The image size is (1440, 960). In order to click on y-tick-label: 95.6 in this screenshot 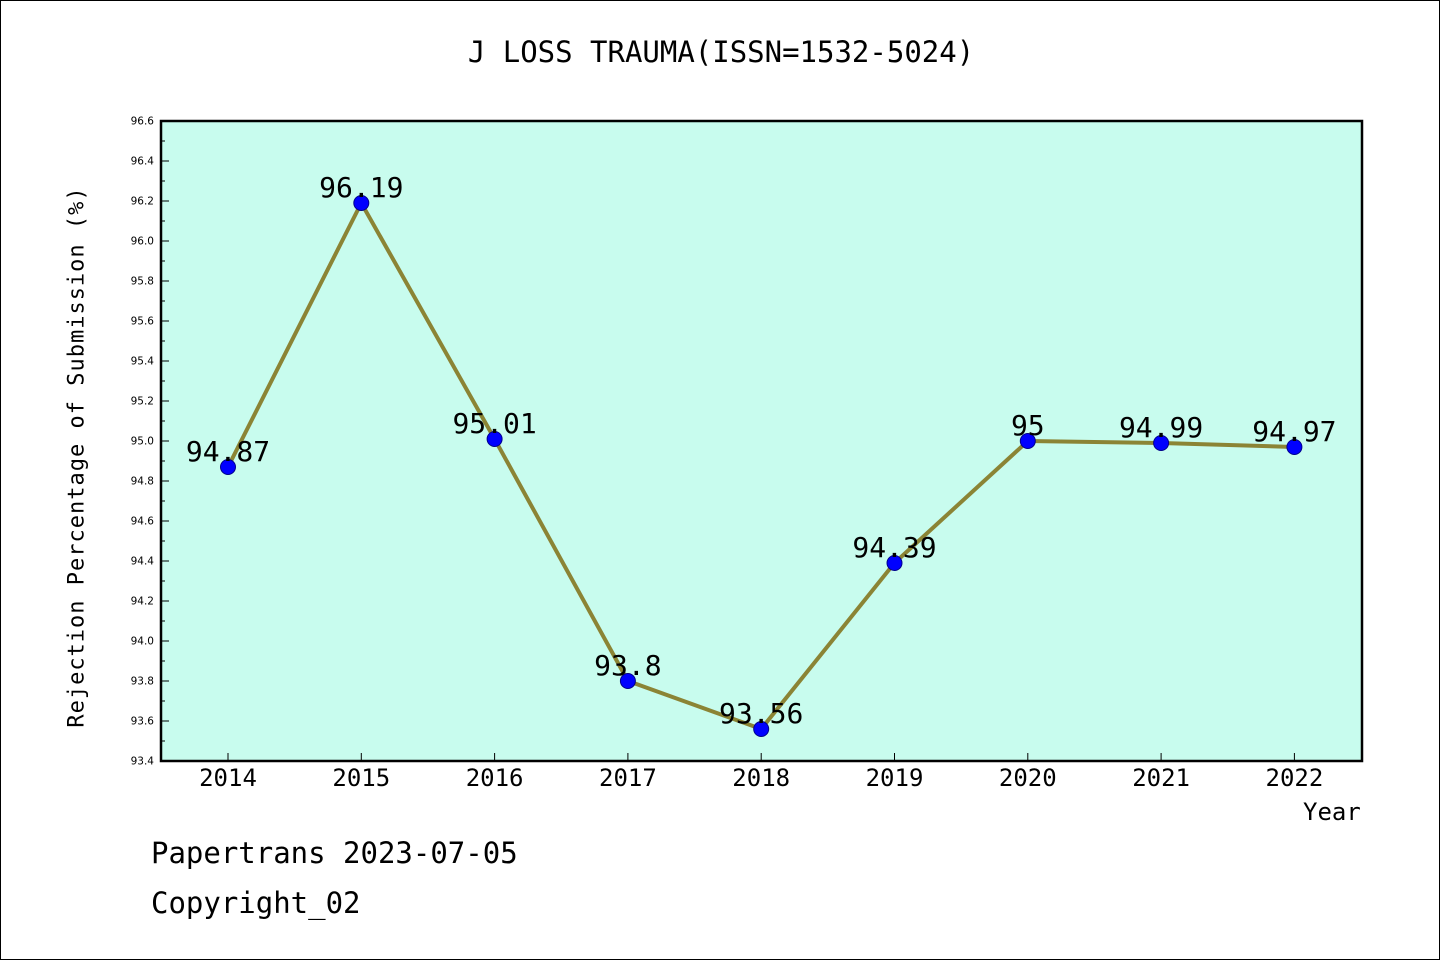, I will do `click(143, 322)`.